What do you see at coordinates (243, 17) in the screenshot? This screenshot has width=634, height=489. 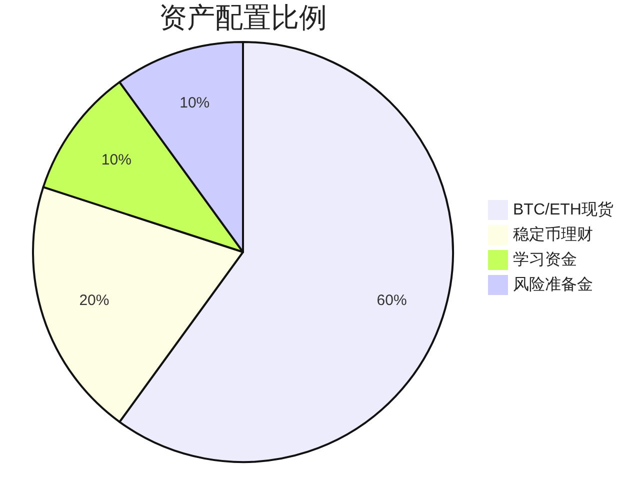 I see `chart-title: 资产配置比例` at bounding box center [243, 17].